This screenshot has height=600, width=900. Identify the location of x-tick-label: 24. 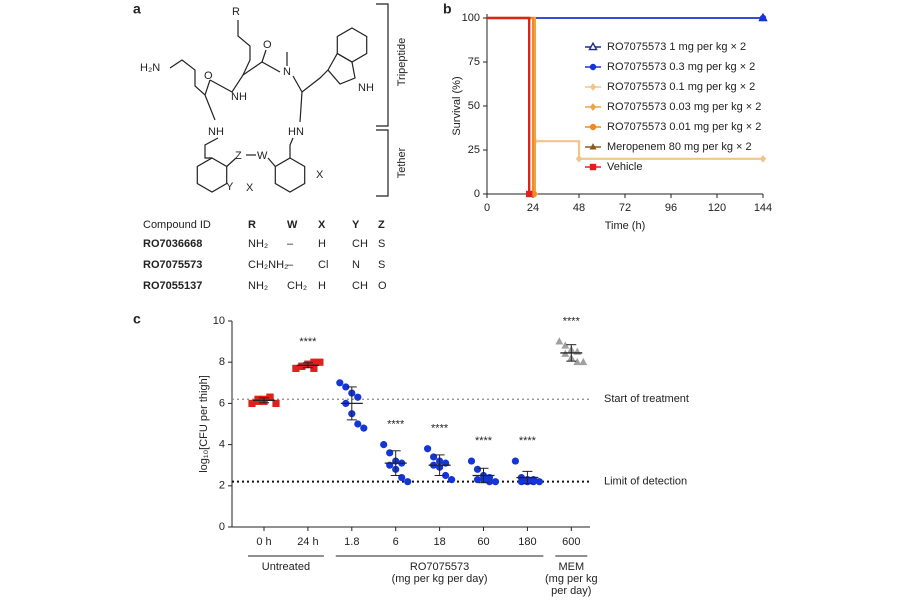
(533, 208).